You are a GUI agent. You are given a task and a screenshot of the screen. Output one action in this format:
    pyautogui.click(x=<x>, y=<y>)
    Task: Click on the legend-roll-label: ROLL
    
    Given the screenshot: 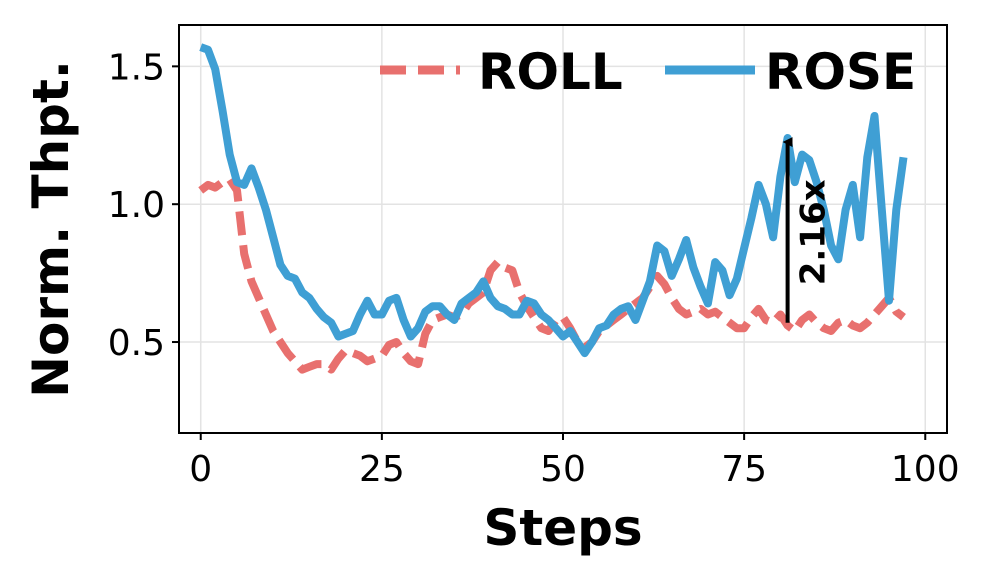 What is the action you would take?
    pyautogui.click(x=550, y=72)
    